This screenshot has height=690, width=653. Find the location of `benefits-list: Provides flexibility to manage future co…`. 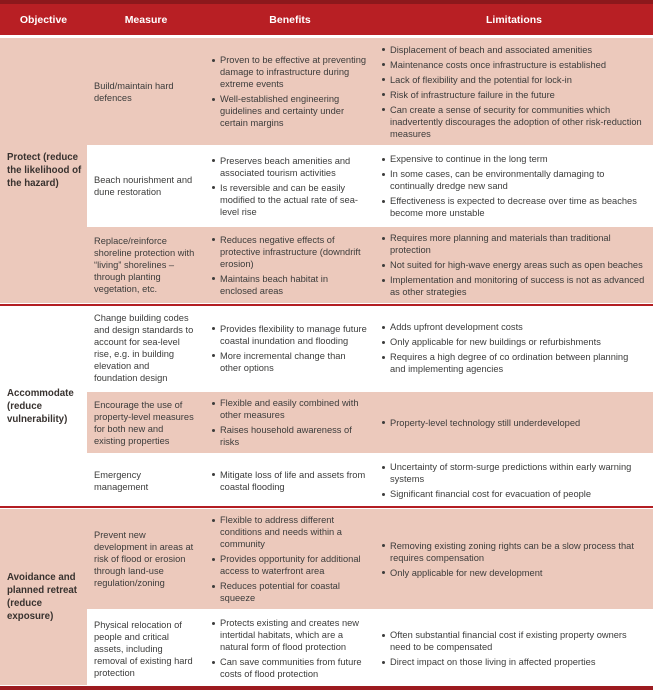

benefits-list: Provides flexibility to manage future co… is located at coordinates (289, 348).